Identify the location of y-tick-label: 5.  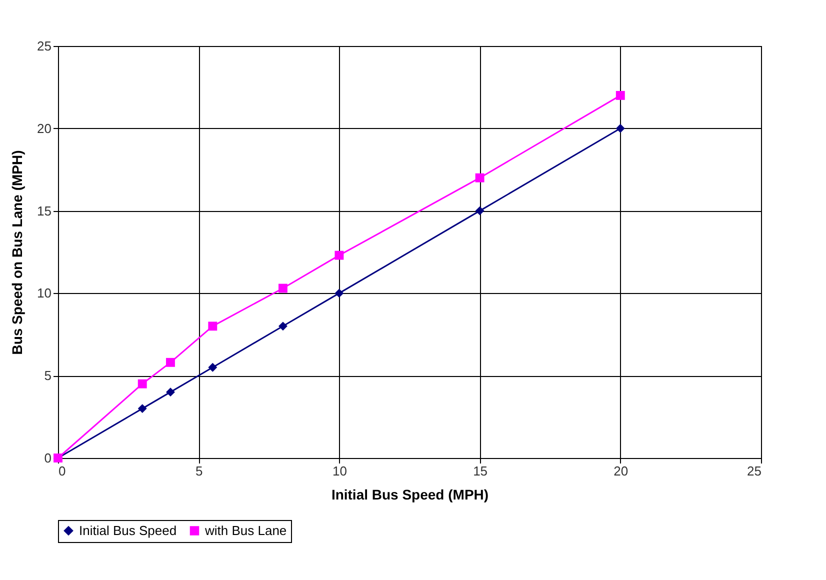
(48, 376).